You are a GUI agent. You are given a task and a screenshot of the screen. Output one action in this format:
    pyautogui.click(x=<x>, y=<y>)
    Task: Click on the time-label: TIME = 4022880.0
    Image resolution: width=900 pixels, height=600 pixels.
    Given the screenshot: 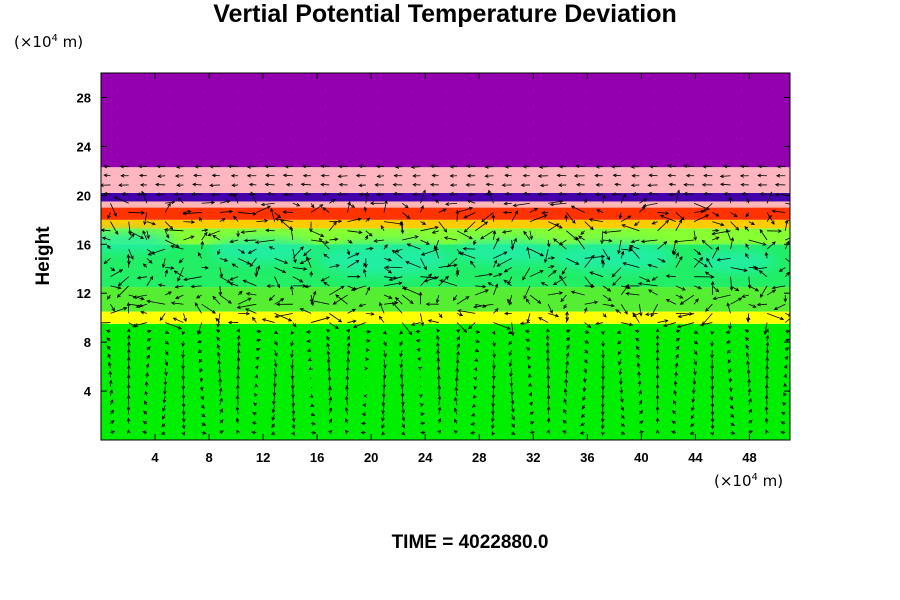 What is the action you would take?
    pyautogui.click(x=470, y=542)
    